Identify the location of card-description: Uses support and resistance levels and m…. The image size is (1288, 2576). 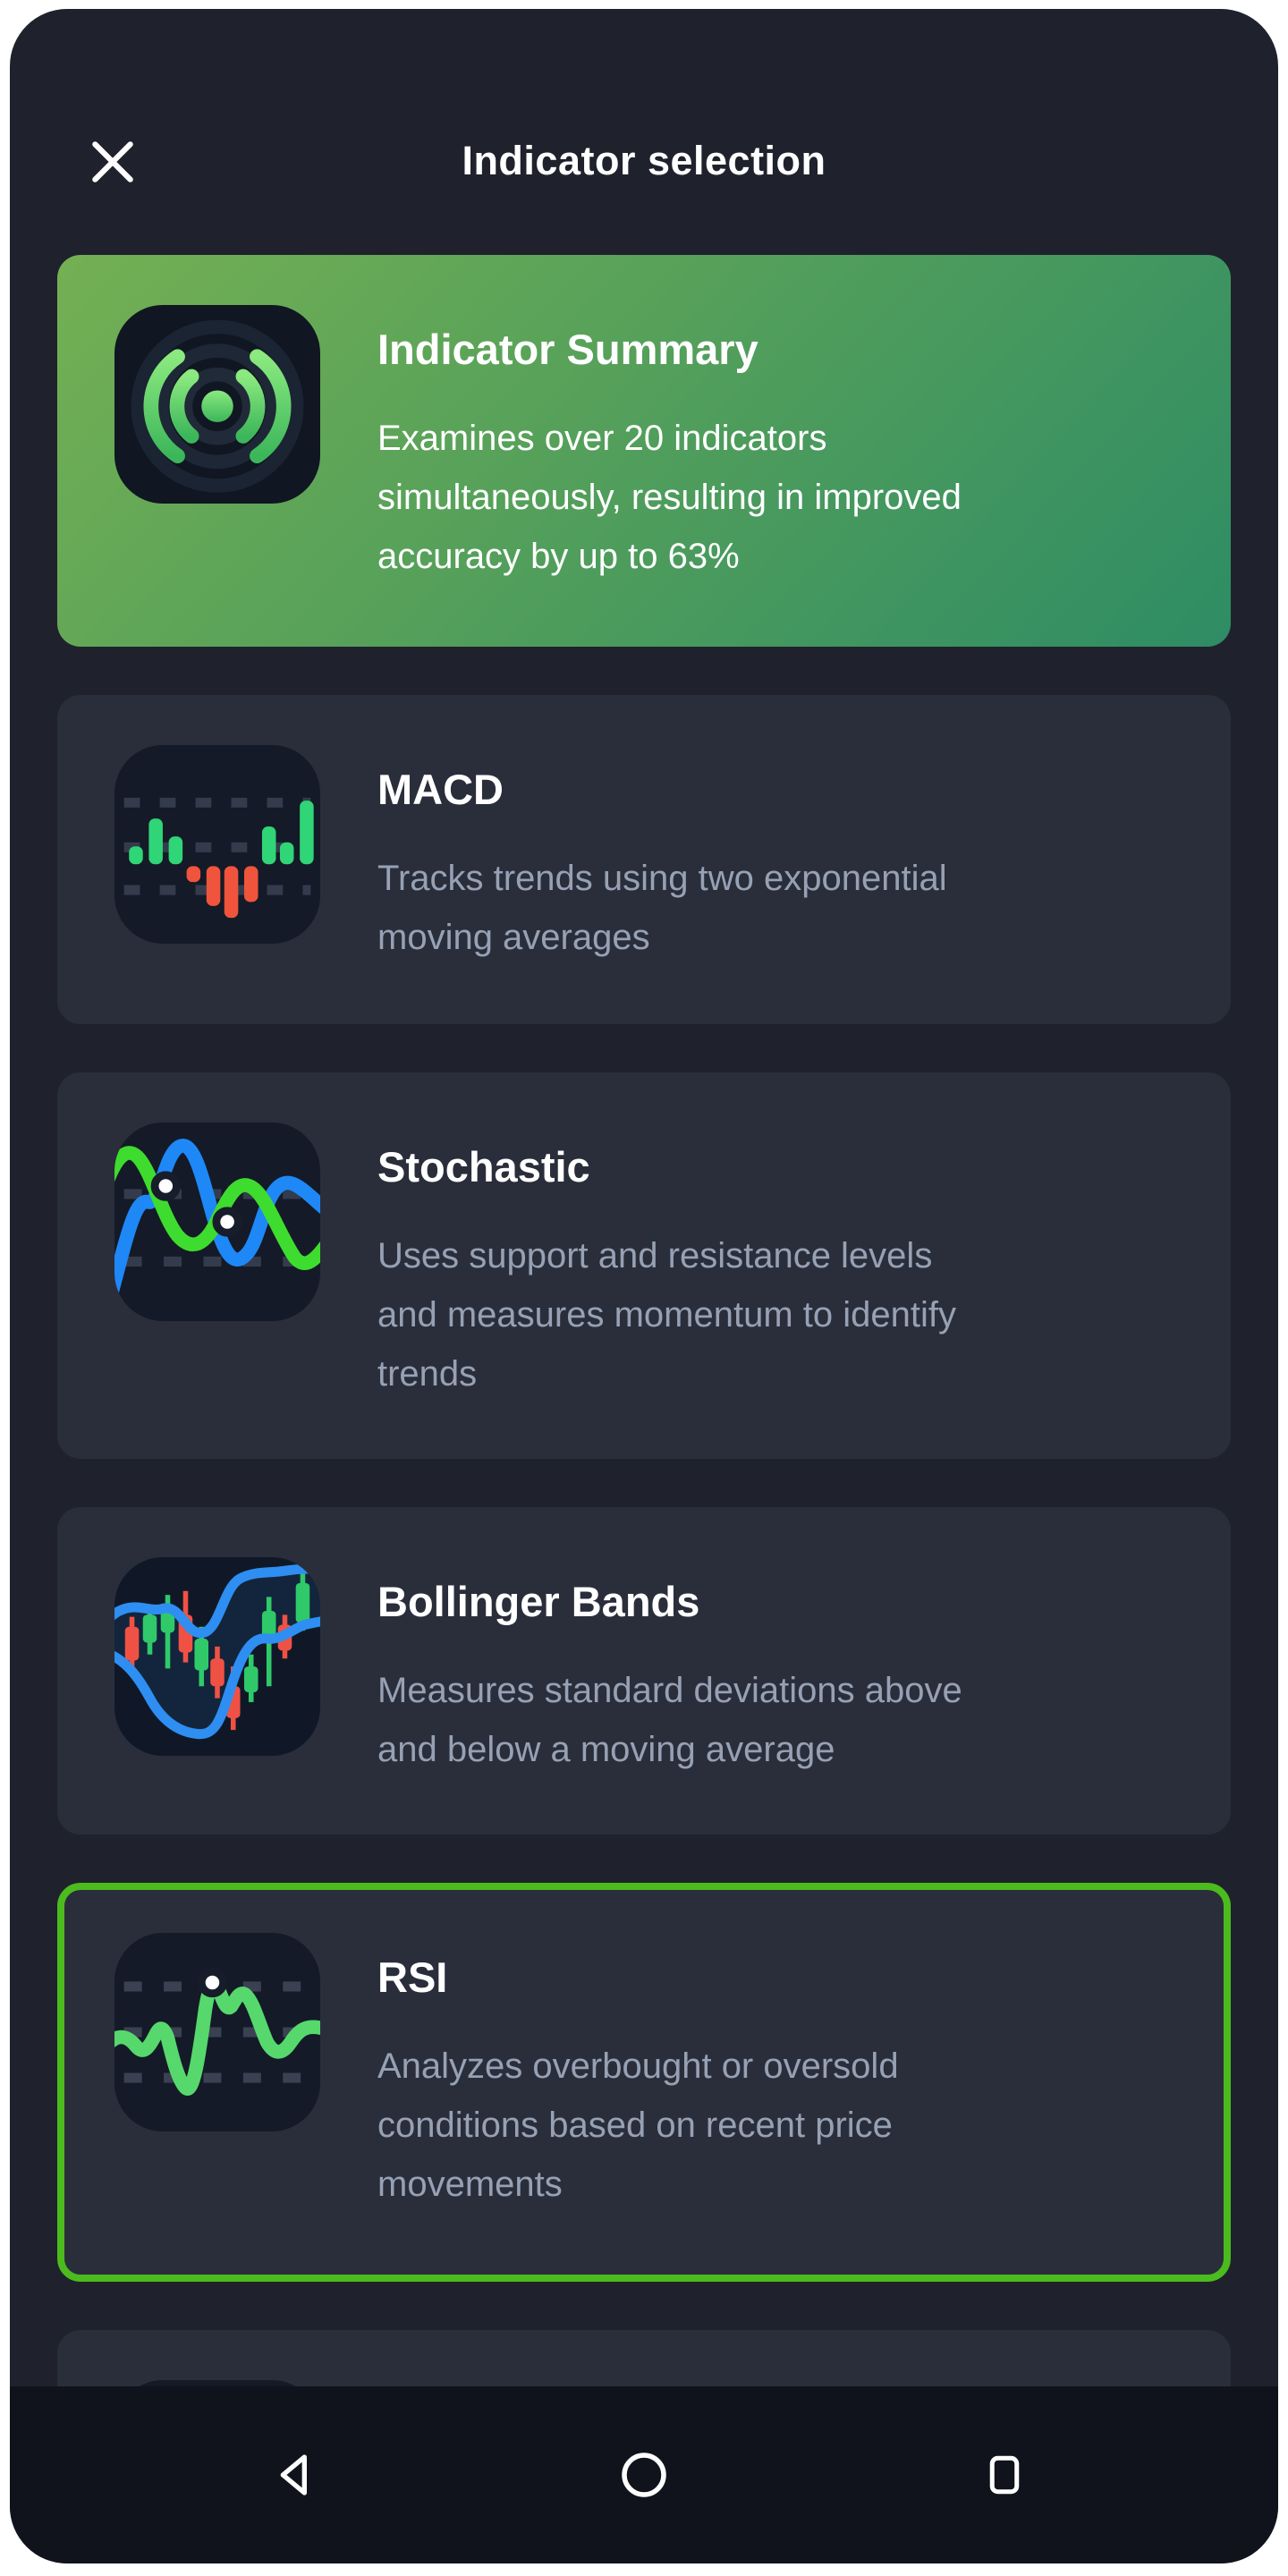
(666, 1315).